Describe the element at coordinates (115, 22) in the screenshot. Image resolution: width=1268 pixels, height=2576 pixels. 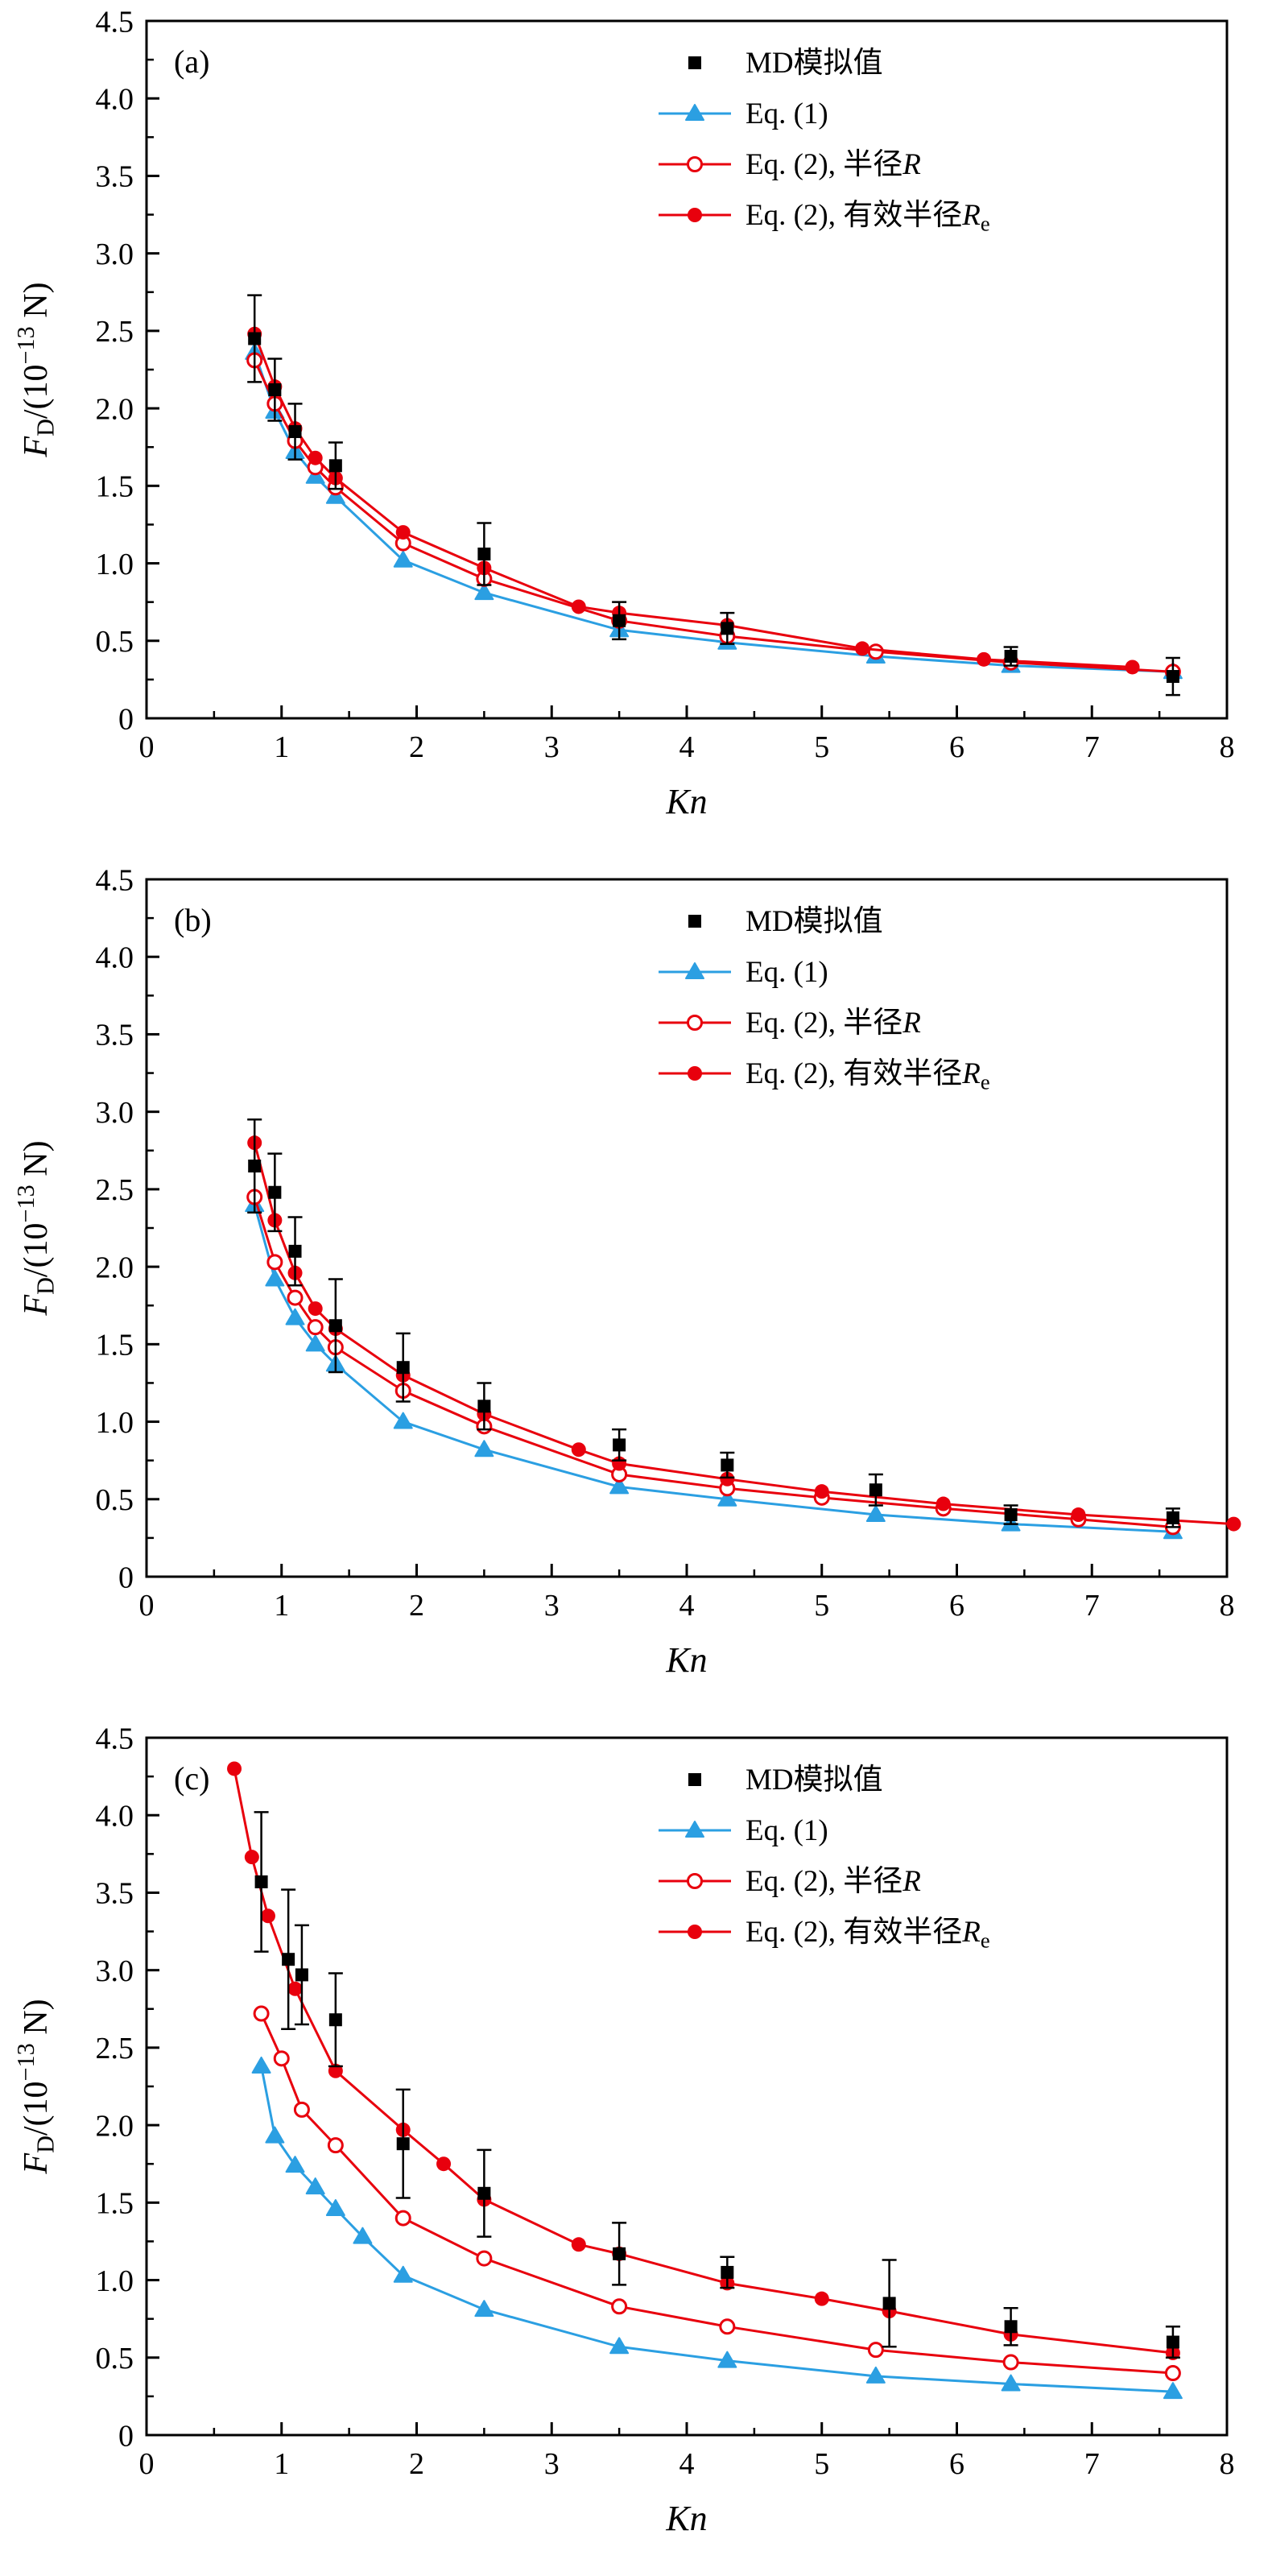
I see `y-tick-label: 4.5` at that location.